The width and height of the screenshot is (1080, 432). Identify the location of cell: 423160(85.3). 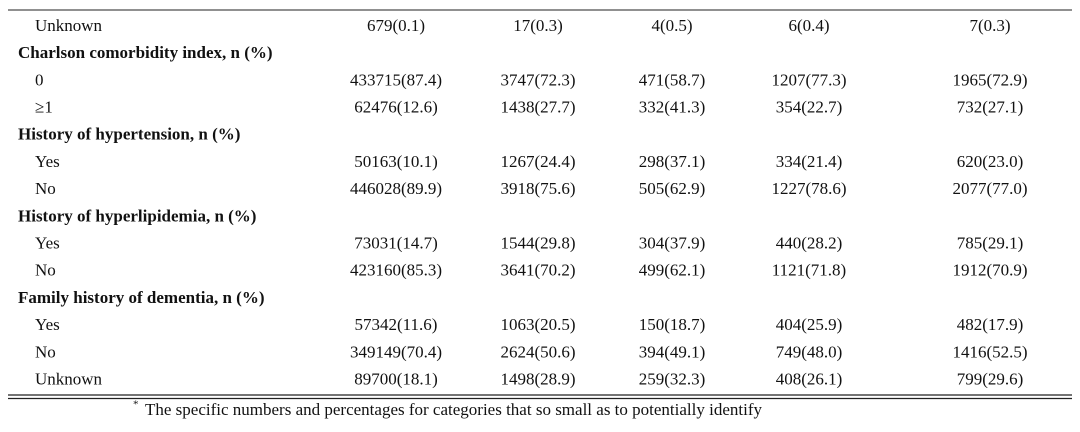
(396, 270).